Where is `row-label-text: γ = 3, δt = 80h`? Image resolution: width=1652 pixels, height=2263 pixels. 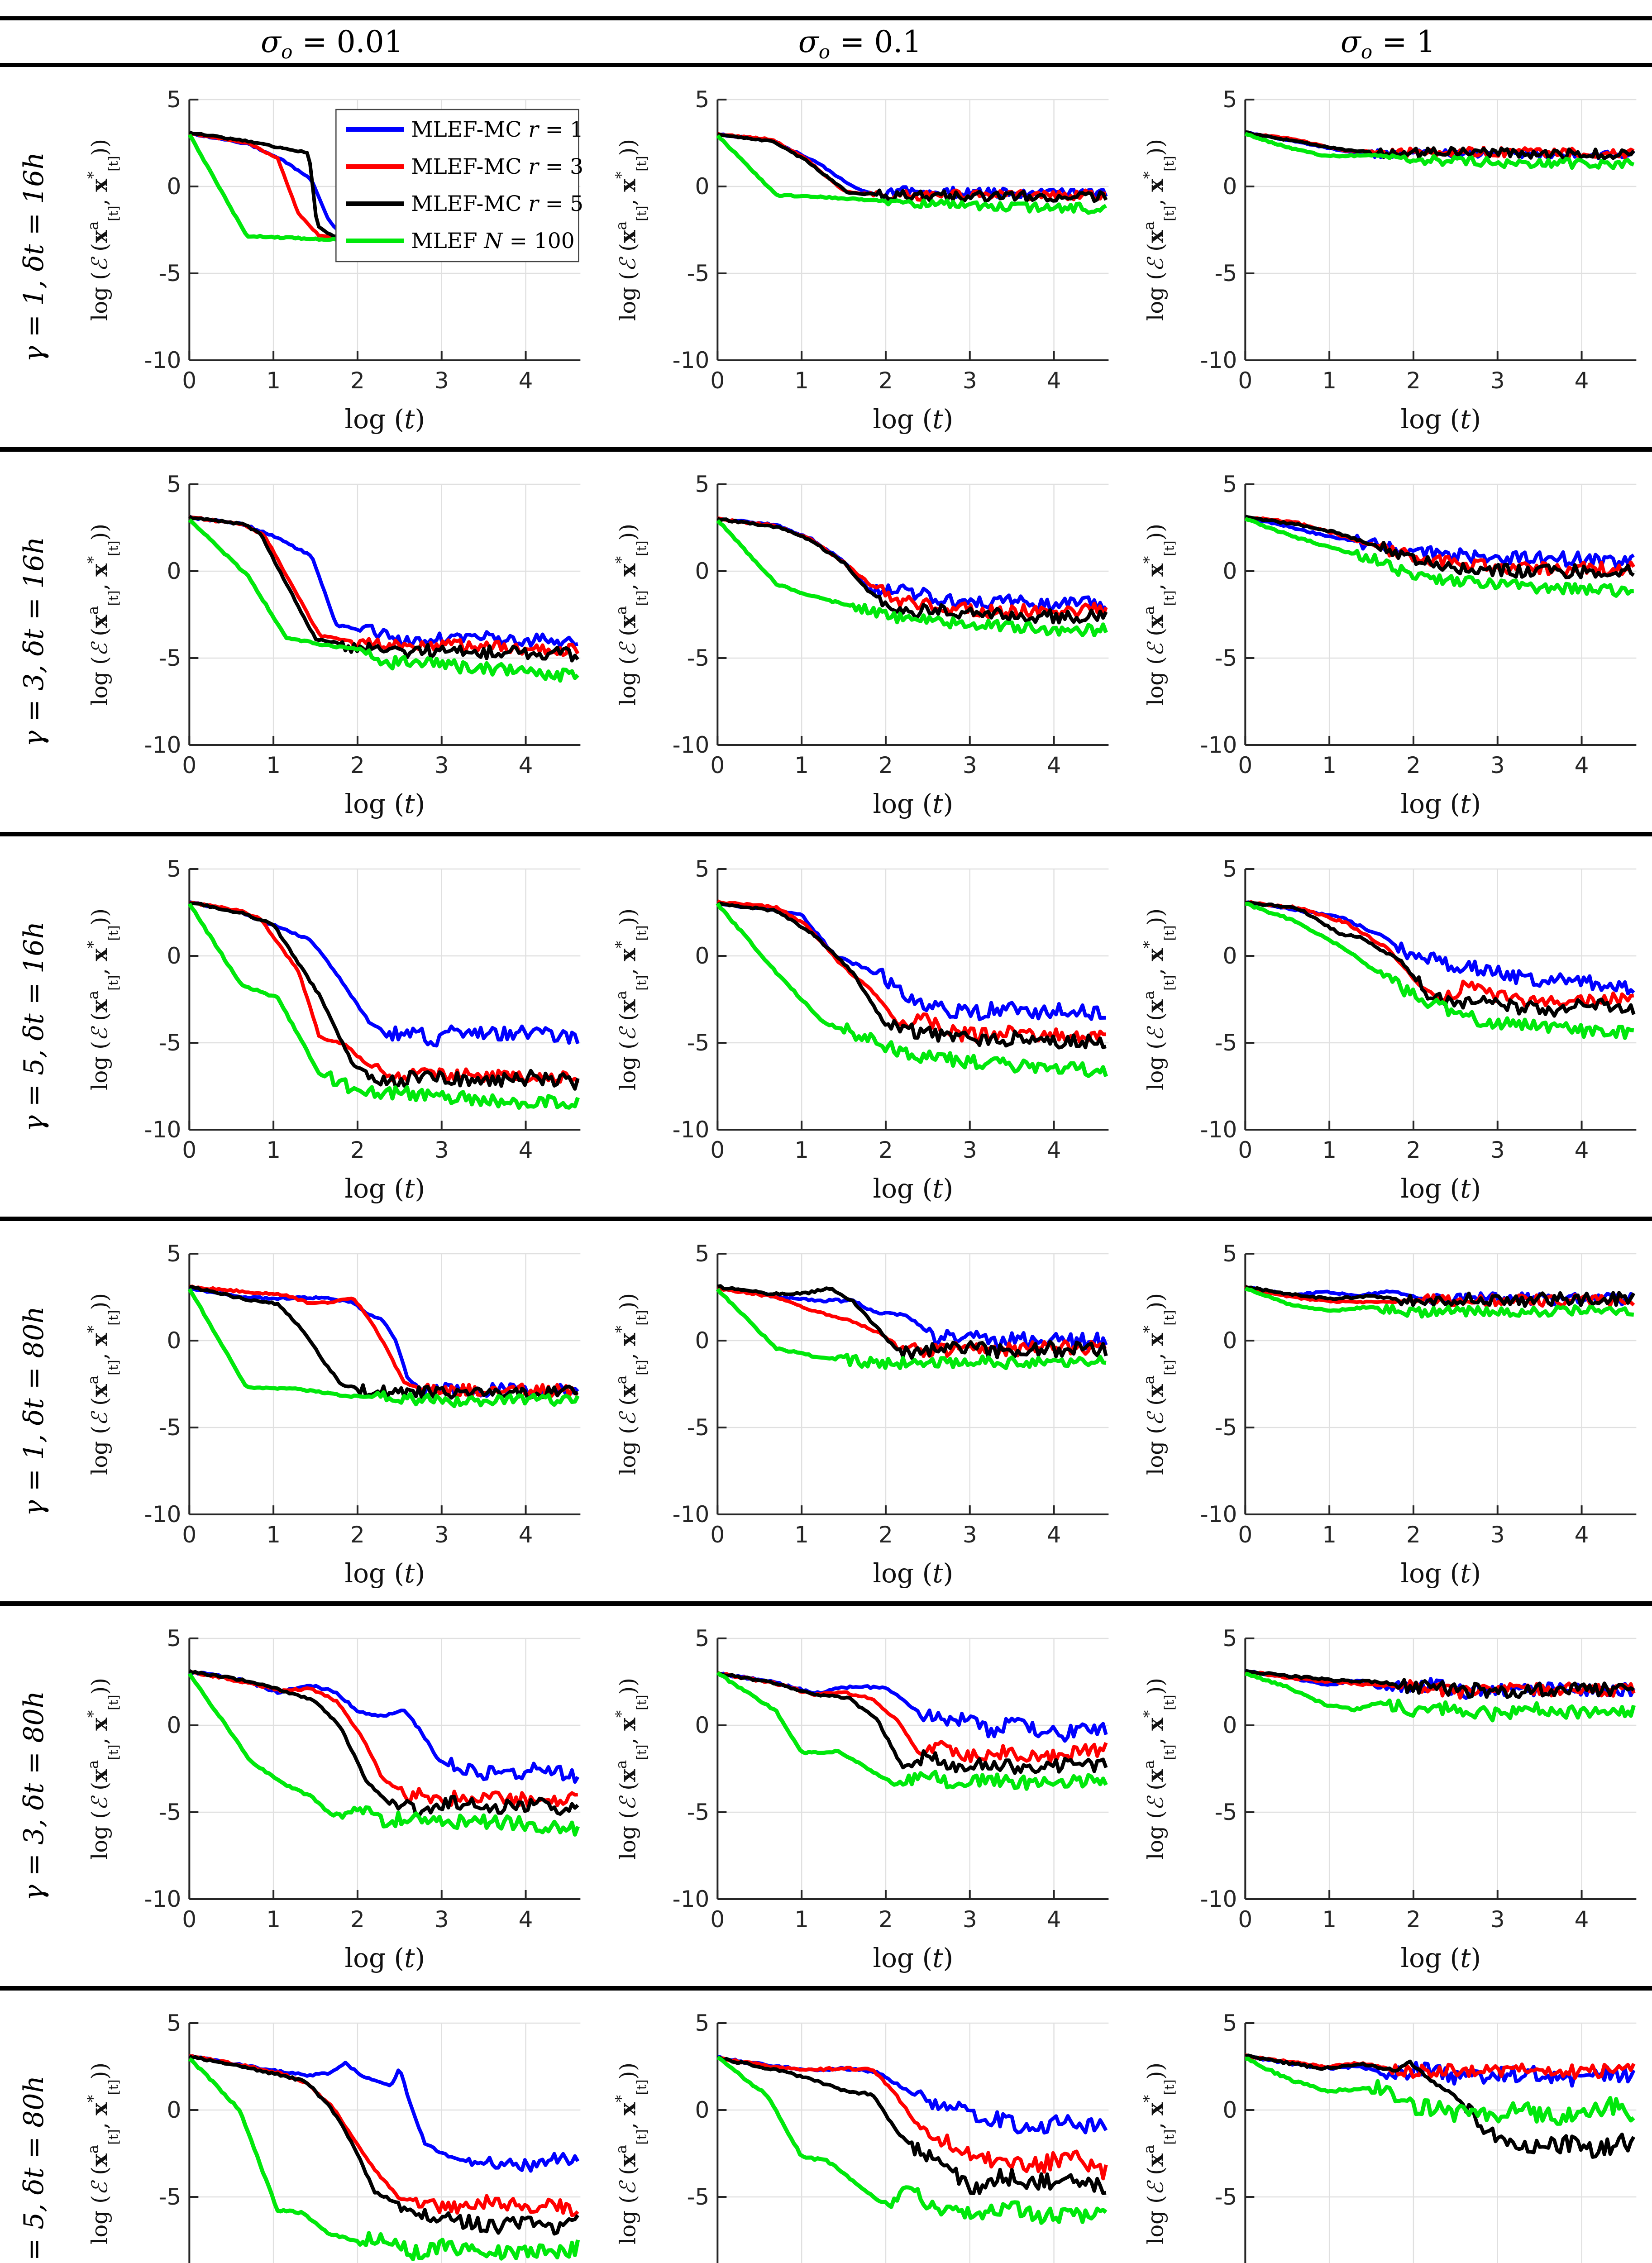
row-label-text: γ = 3, δt = 80h is located at coordinates (34, 1795).